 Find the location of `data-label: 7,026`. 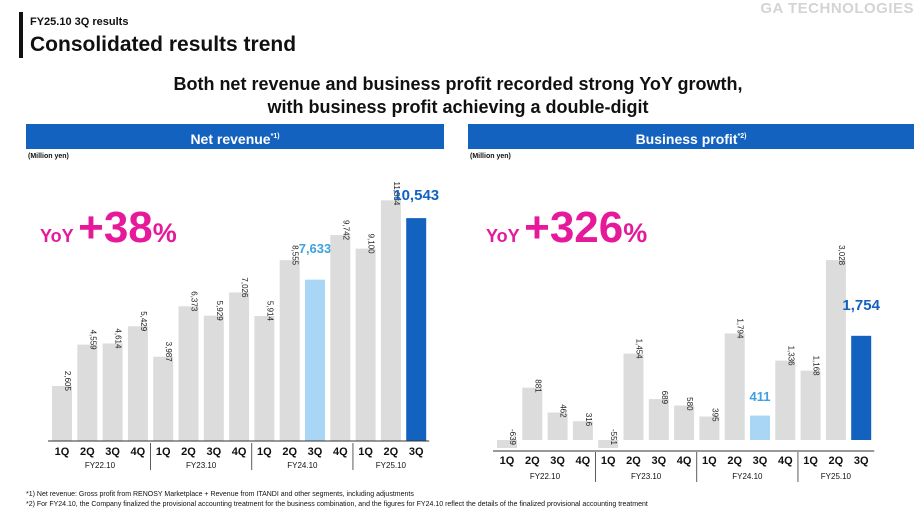

data-label: 7,026 is located at coordinates (244, 287).